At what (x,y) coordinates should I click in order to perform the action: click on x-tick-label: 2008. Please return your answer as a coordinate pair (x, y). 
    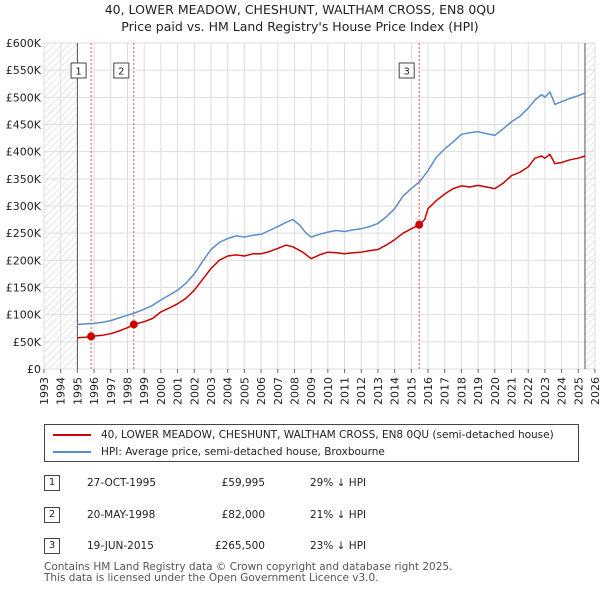
    Looking at the image, I should click on (294, 391).